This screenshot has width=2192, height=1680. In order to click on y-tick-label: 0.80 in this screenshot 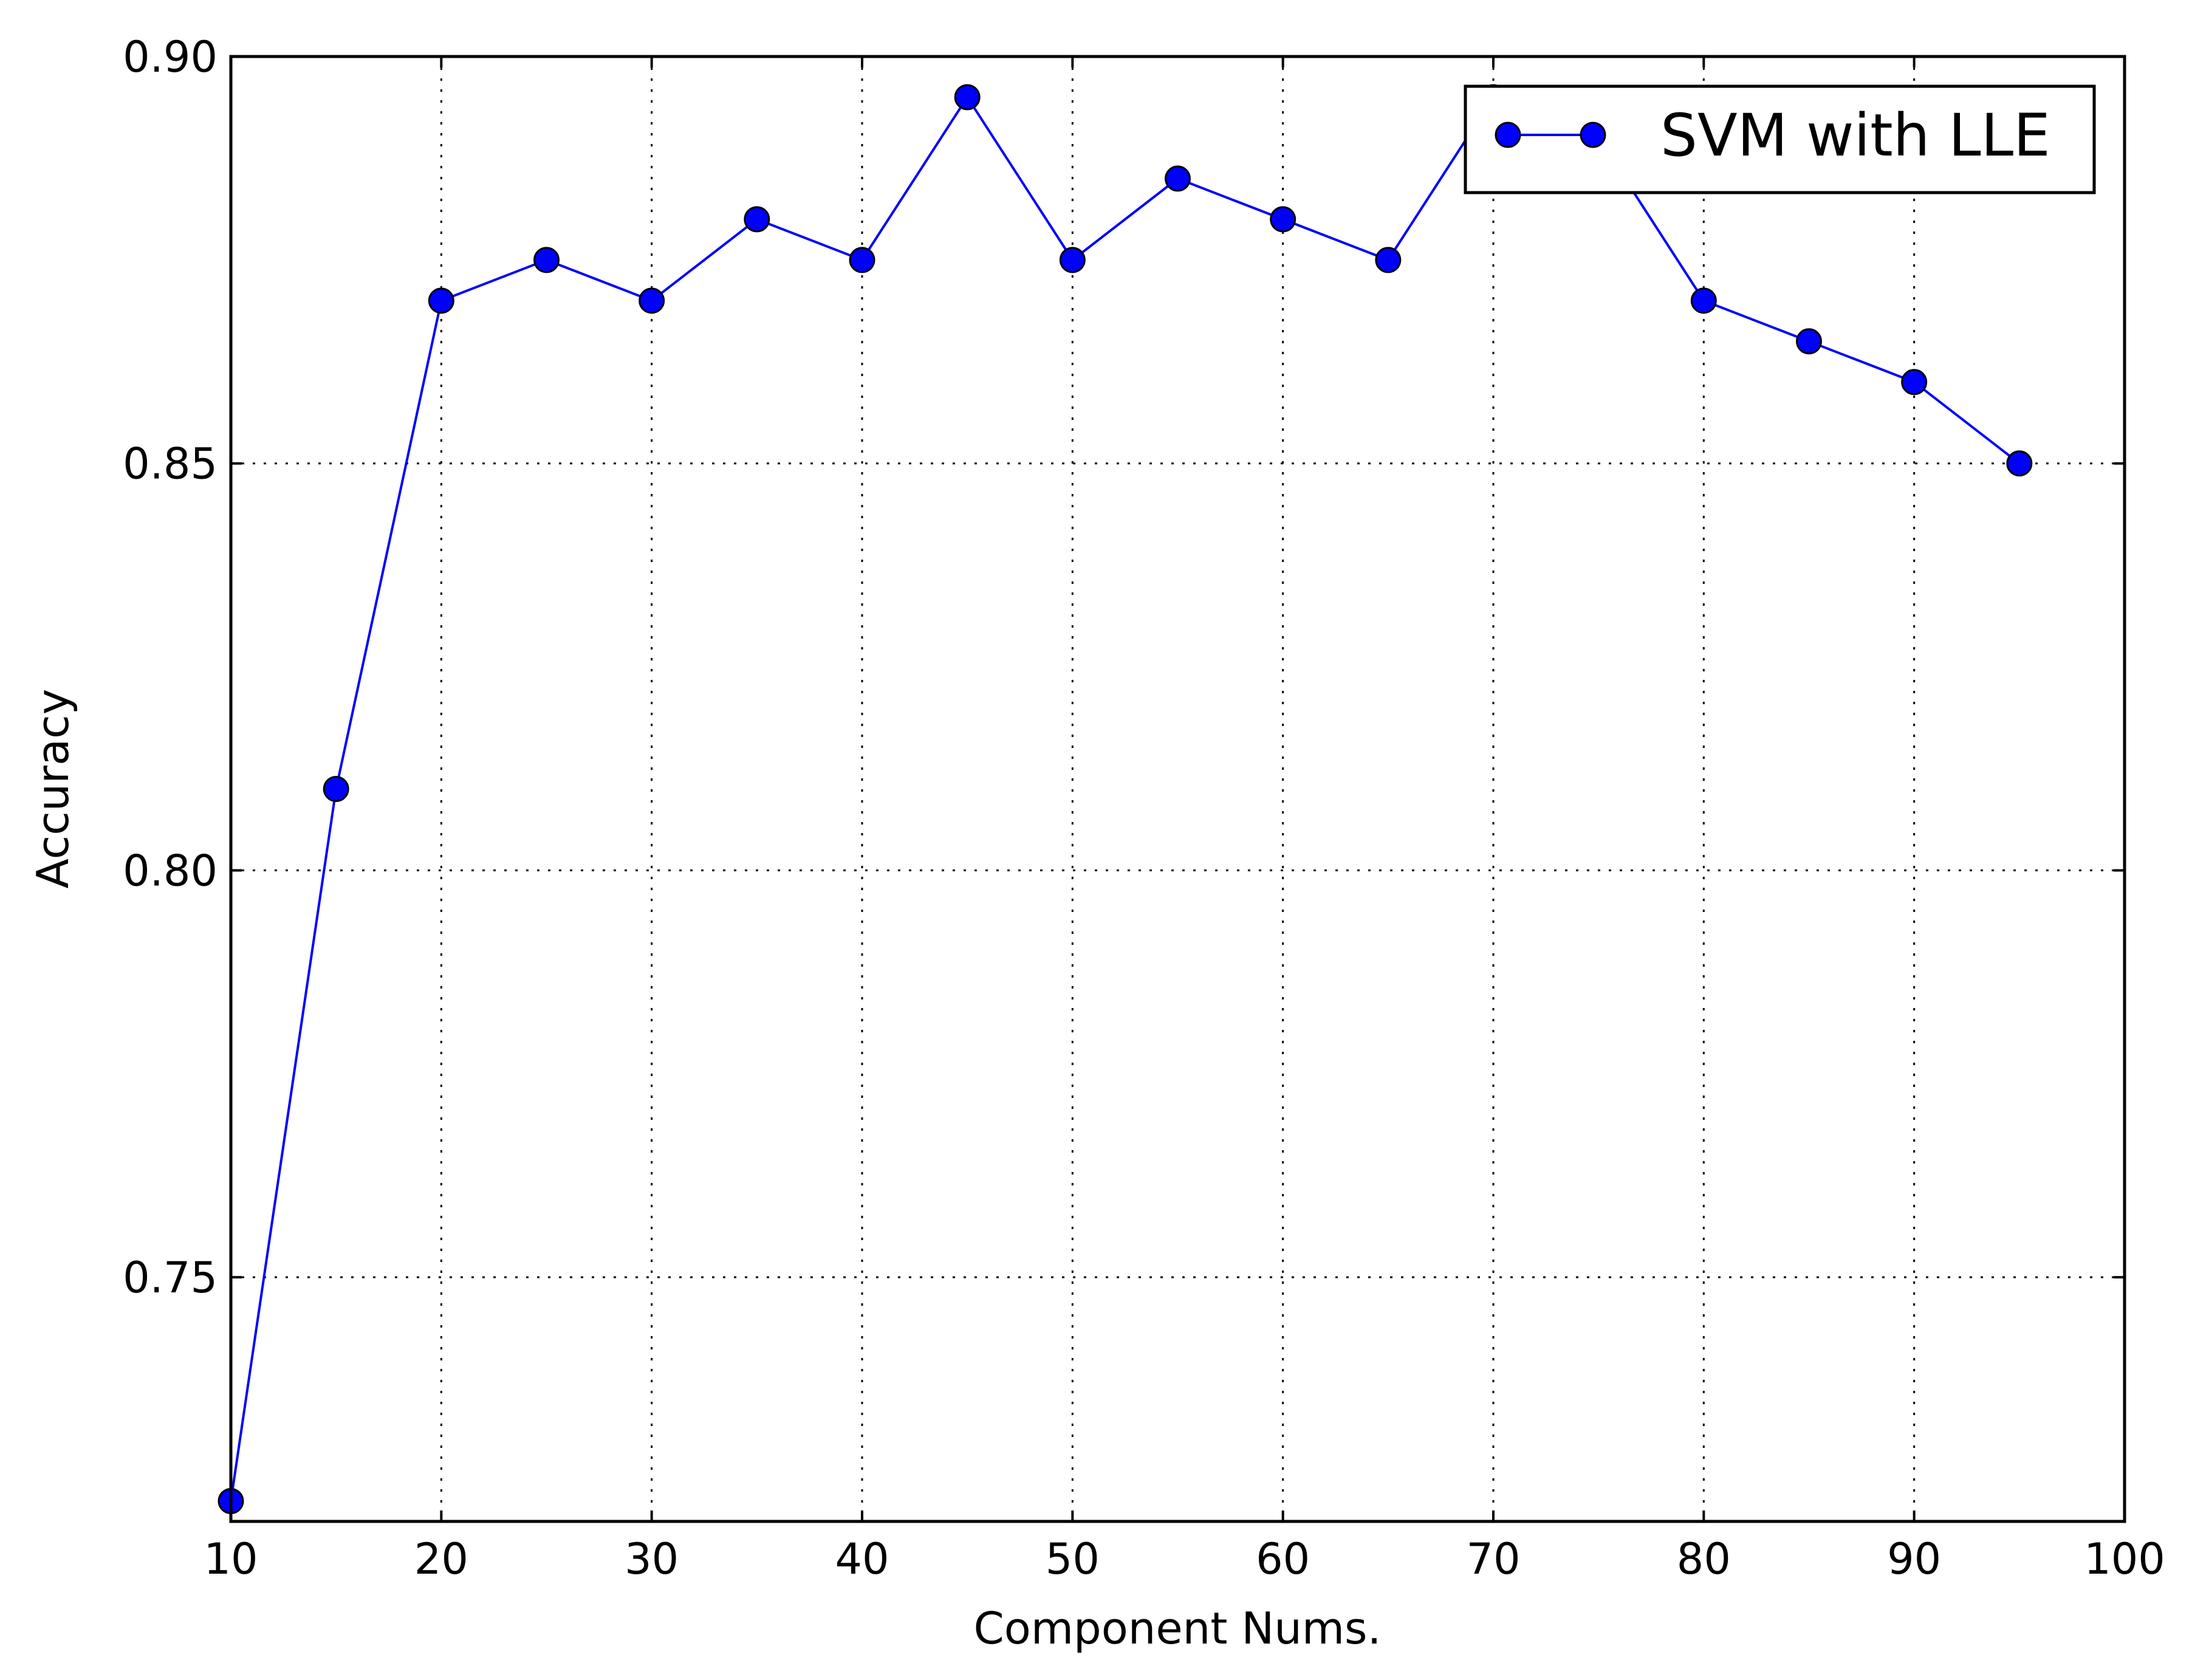, I will do `click(170, 871)`.